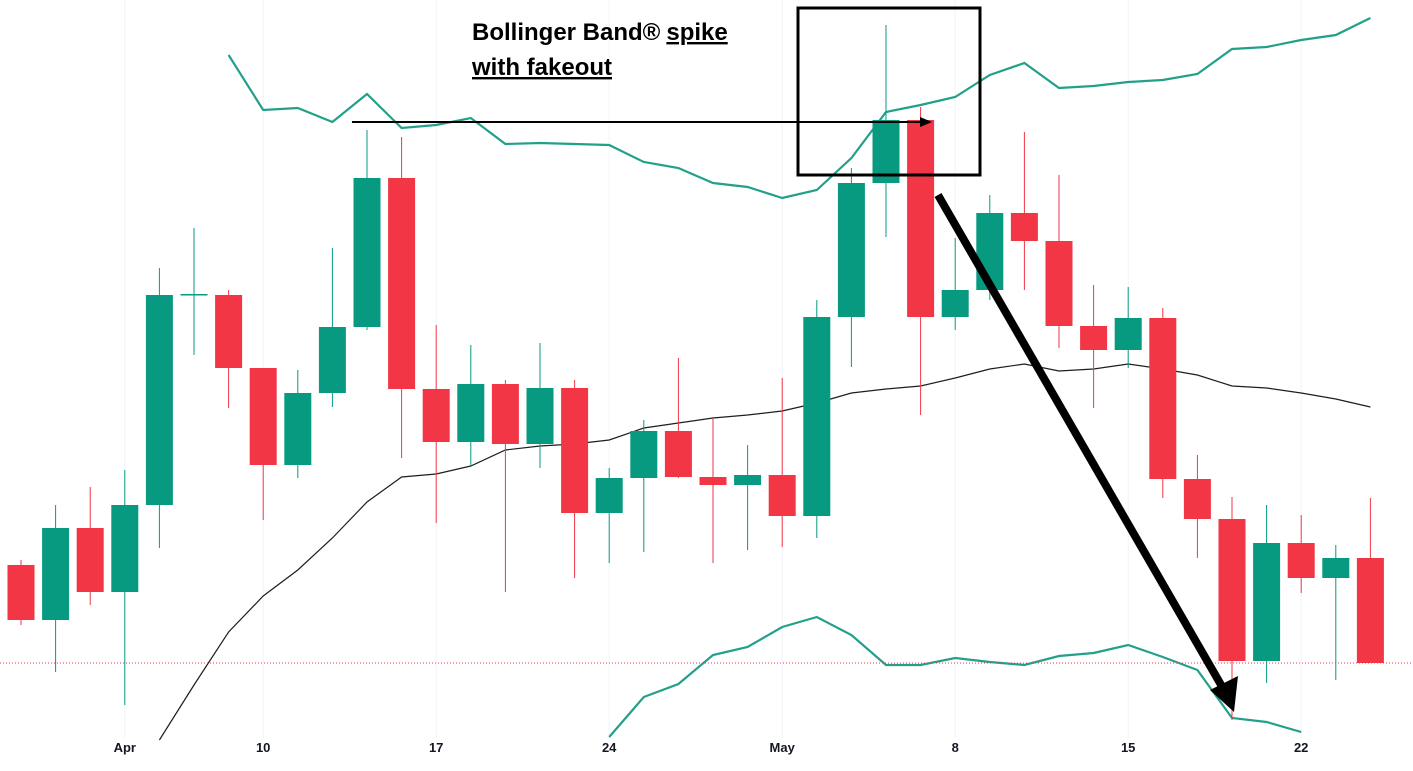 The width and height of the screenshot is (1413, 771). I want to click on x-tick-label: May, so click(783, 747).